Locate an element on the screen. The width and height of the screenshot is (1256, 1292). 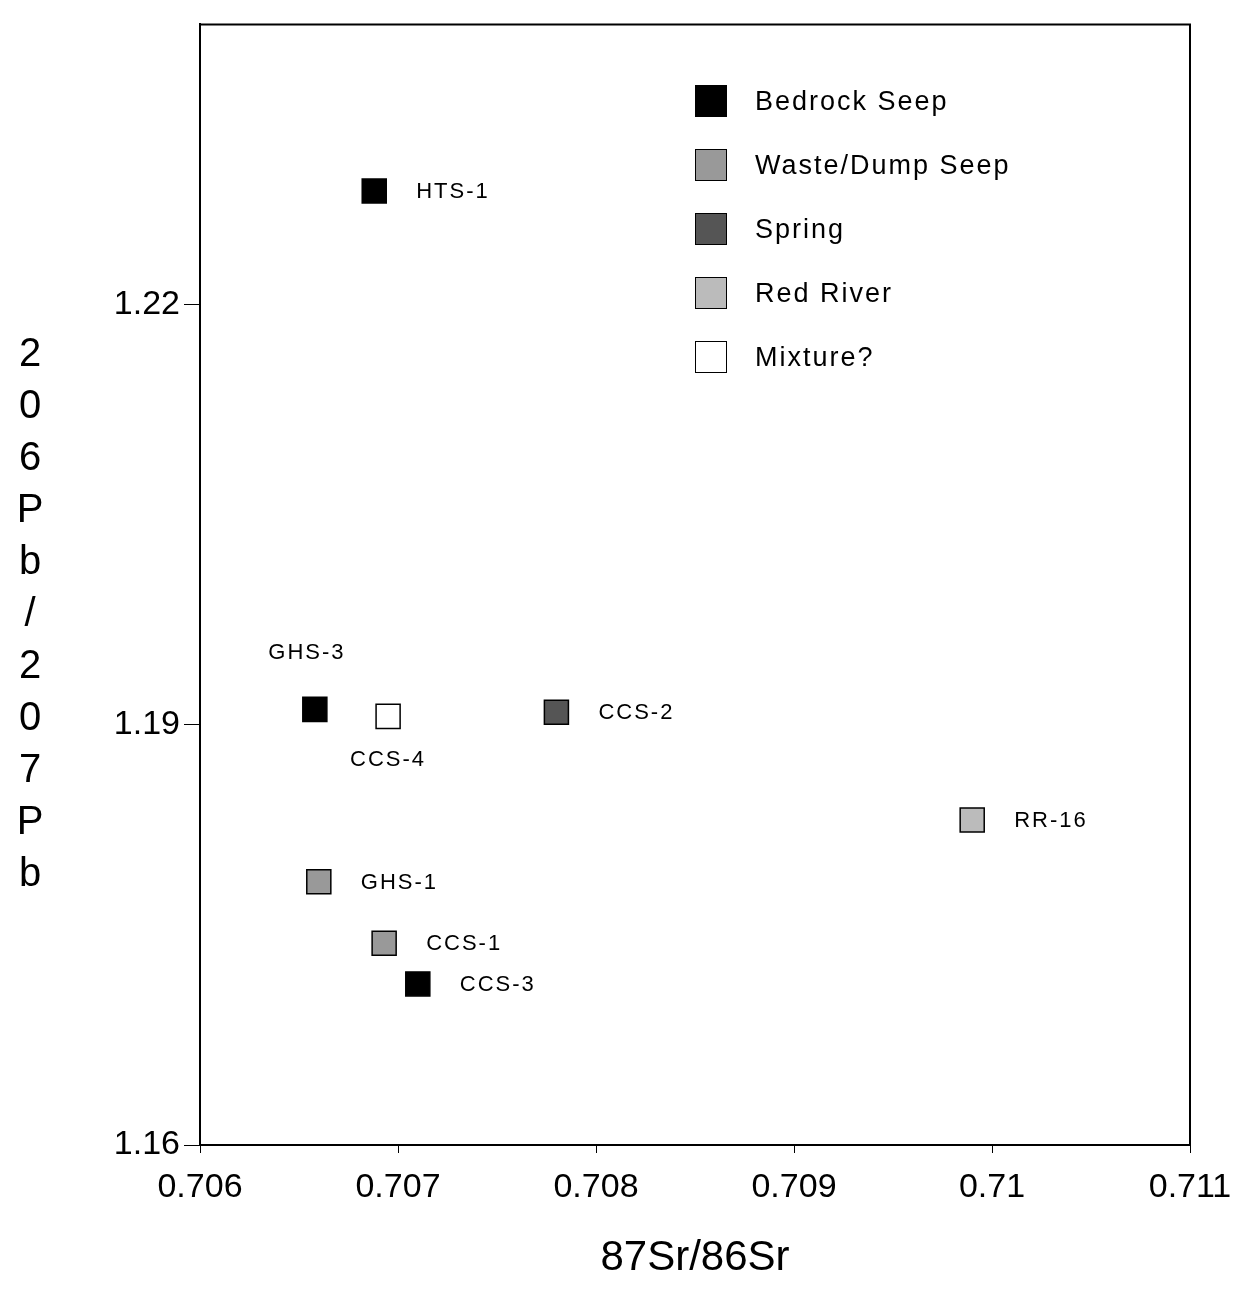
x-tick-label: 0.708 is located at coordinates (596, 1184).